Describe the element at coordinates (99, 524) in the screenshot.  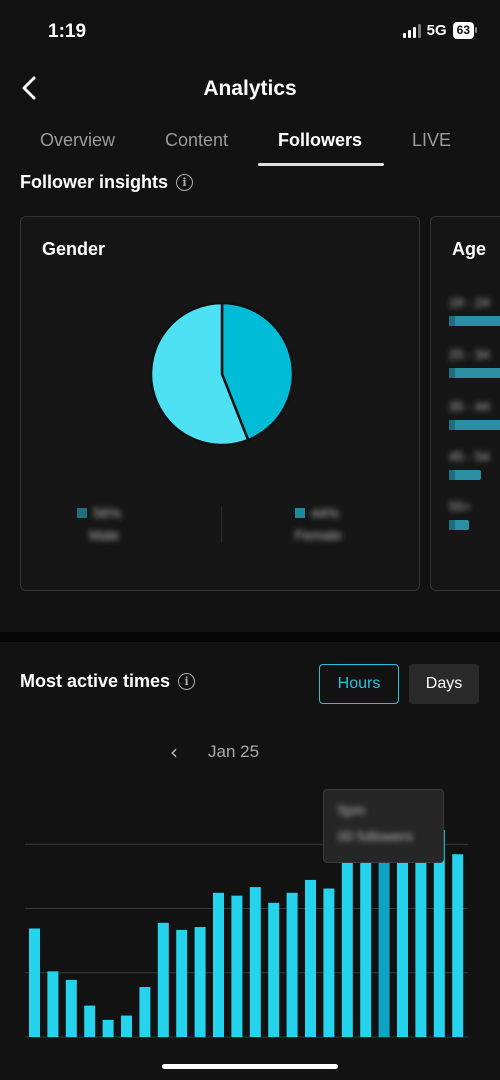
I see `legend-male: 56% Male` at that location.